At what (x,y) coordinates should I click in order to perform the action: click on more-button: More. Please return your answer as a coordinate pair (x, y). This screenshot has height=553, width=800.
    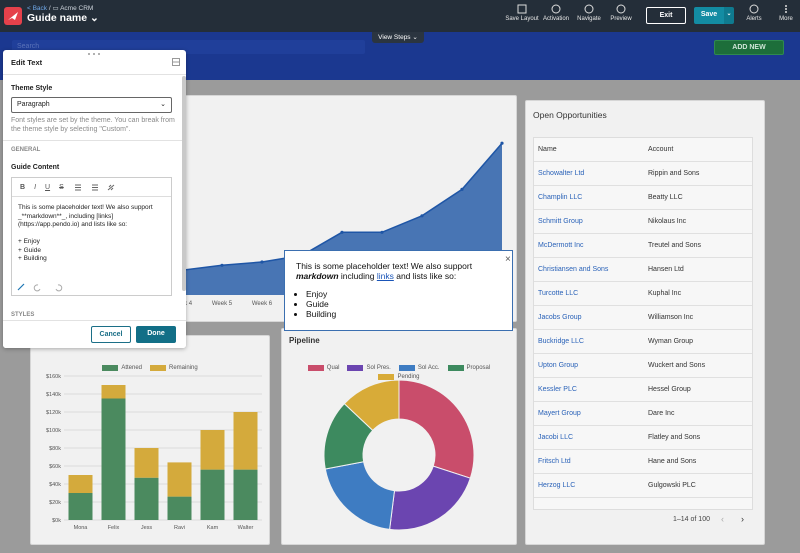
    Looking at the image, I should click on (783, 13).